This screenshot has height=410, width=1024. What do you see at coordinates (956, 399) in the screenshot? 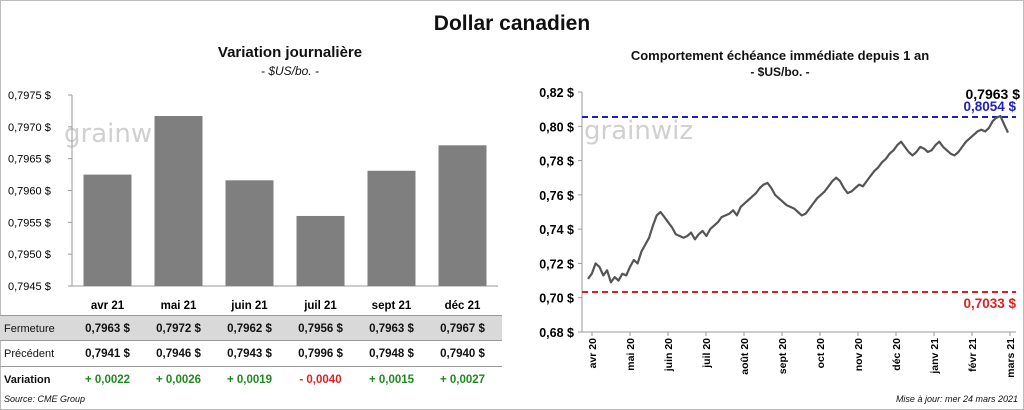
I see `update-note: Mise à jour: mer 24 mars 2021` at bounding box center [956, 399].